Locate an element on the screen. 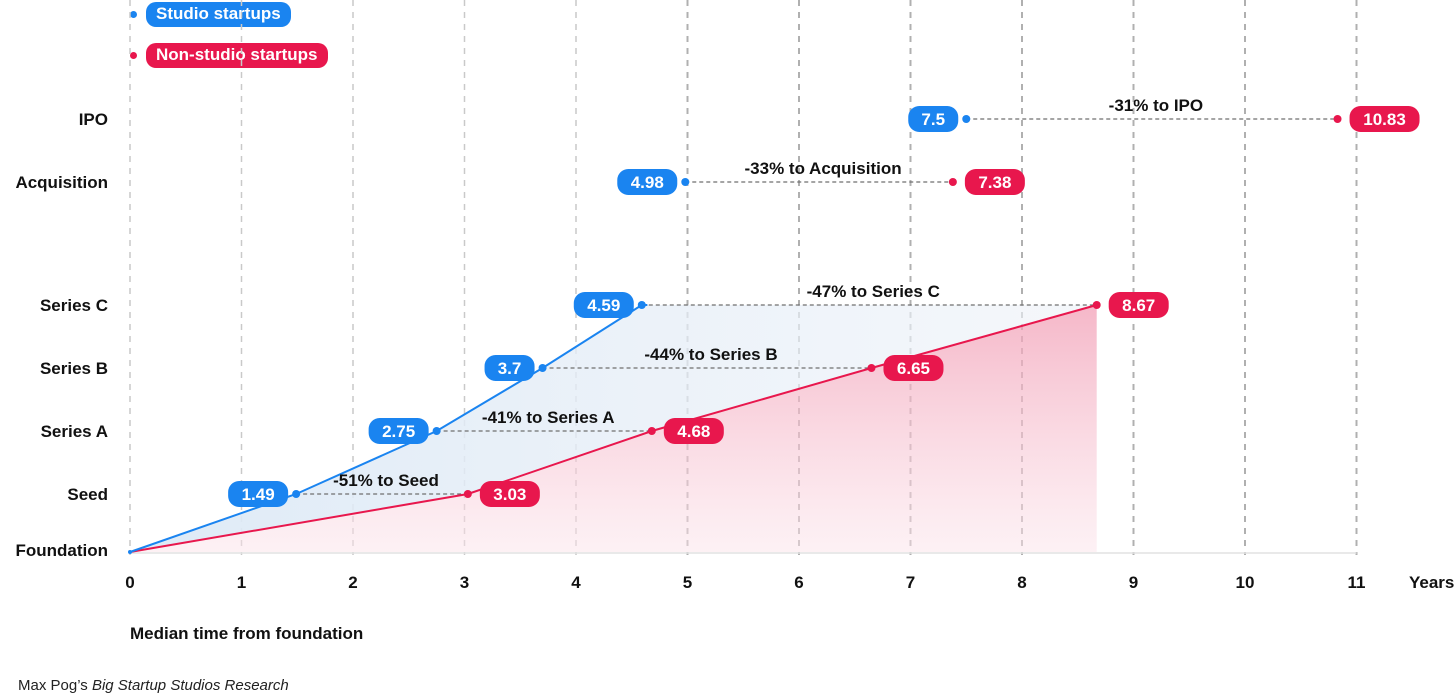 The width and height of the screenshot is (1456, 696). nonstudio-value-0-bg is located at coordinates (509, 494).